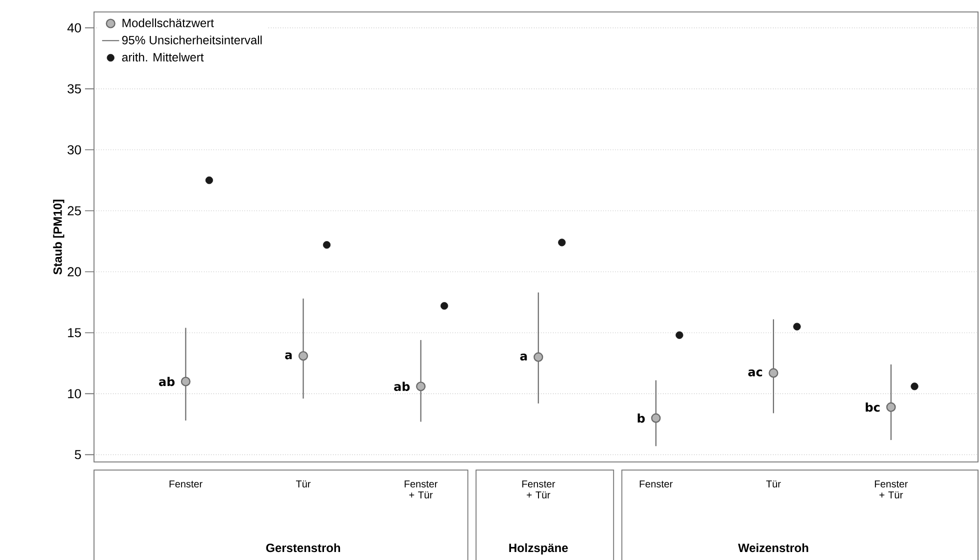  What do you see at coordinates (773, 547) in the screenshot?
I see `text: Weizenstroh` at bounding box center [773, 547].